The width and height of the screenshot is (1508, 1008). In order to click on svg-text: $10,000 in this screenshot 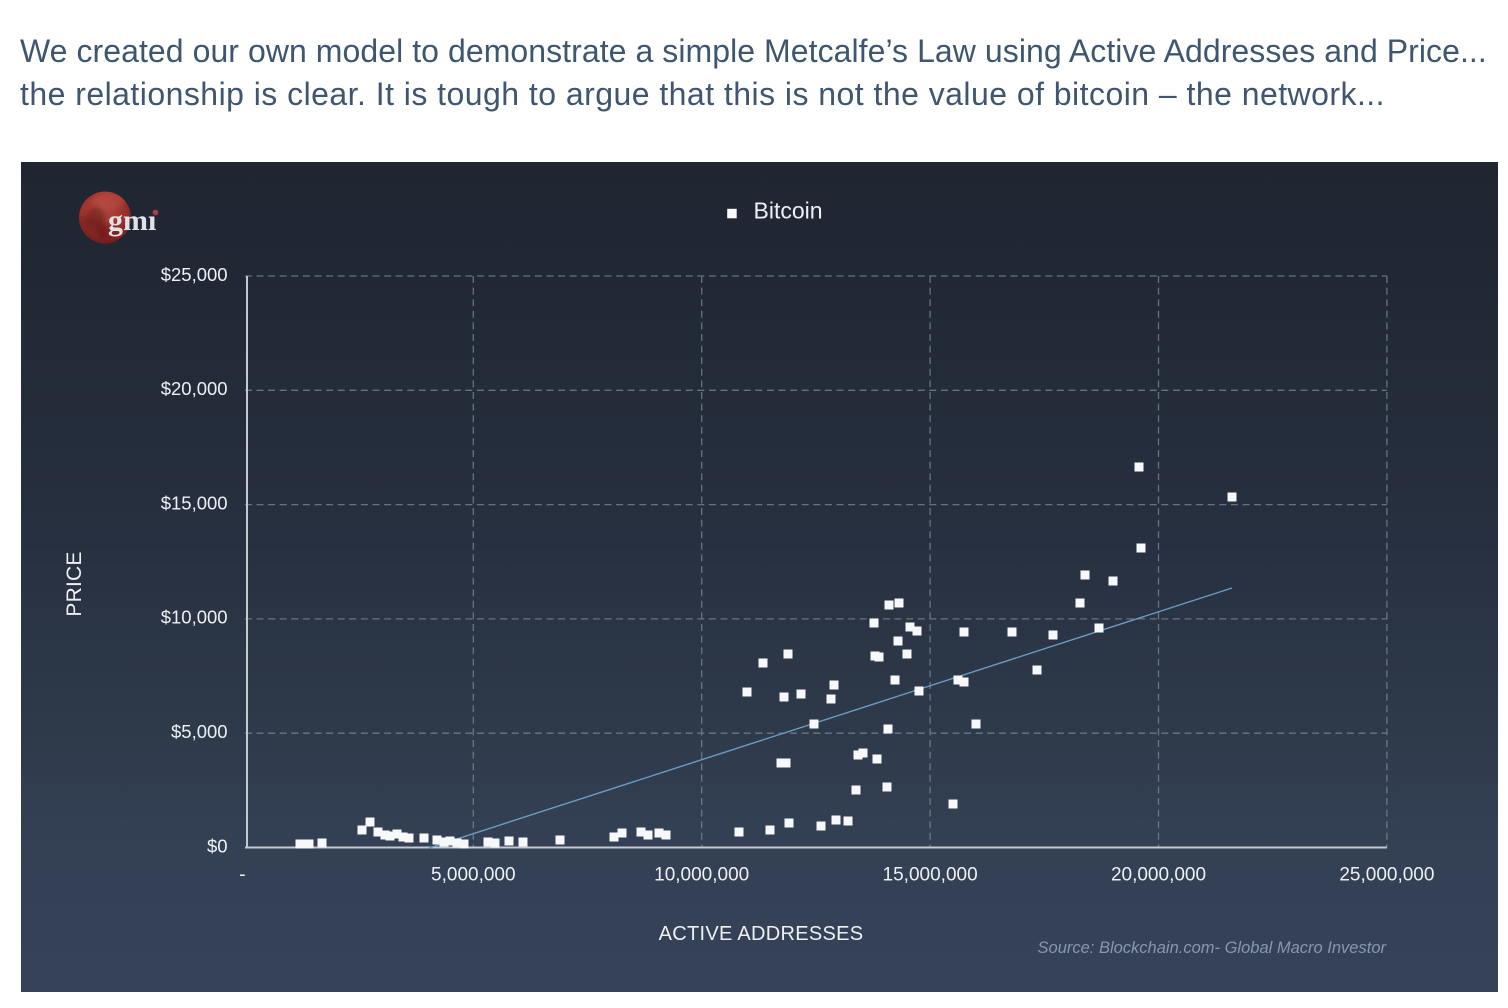, I will do `click(194, 617)`.